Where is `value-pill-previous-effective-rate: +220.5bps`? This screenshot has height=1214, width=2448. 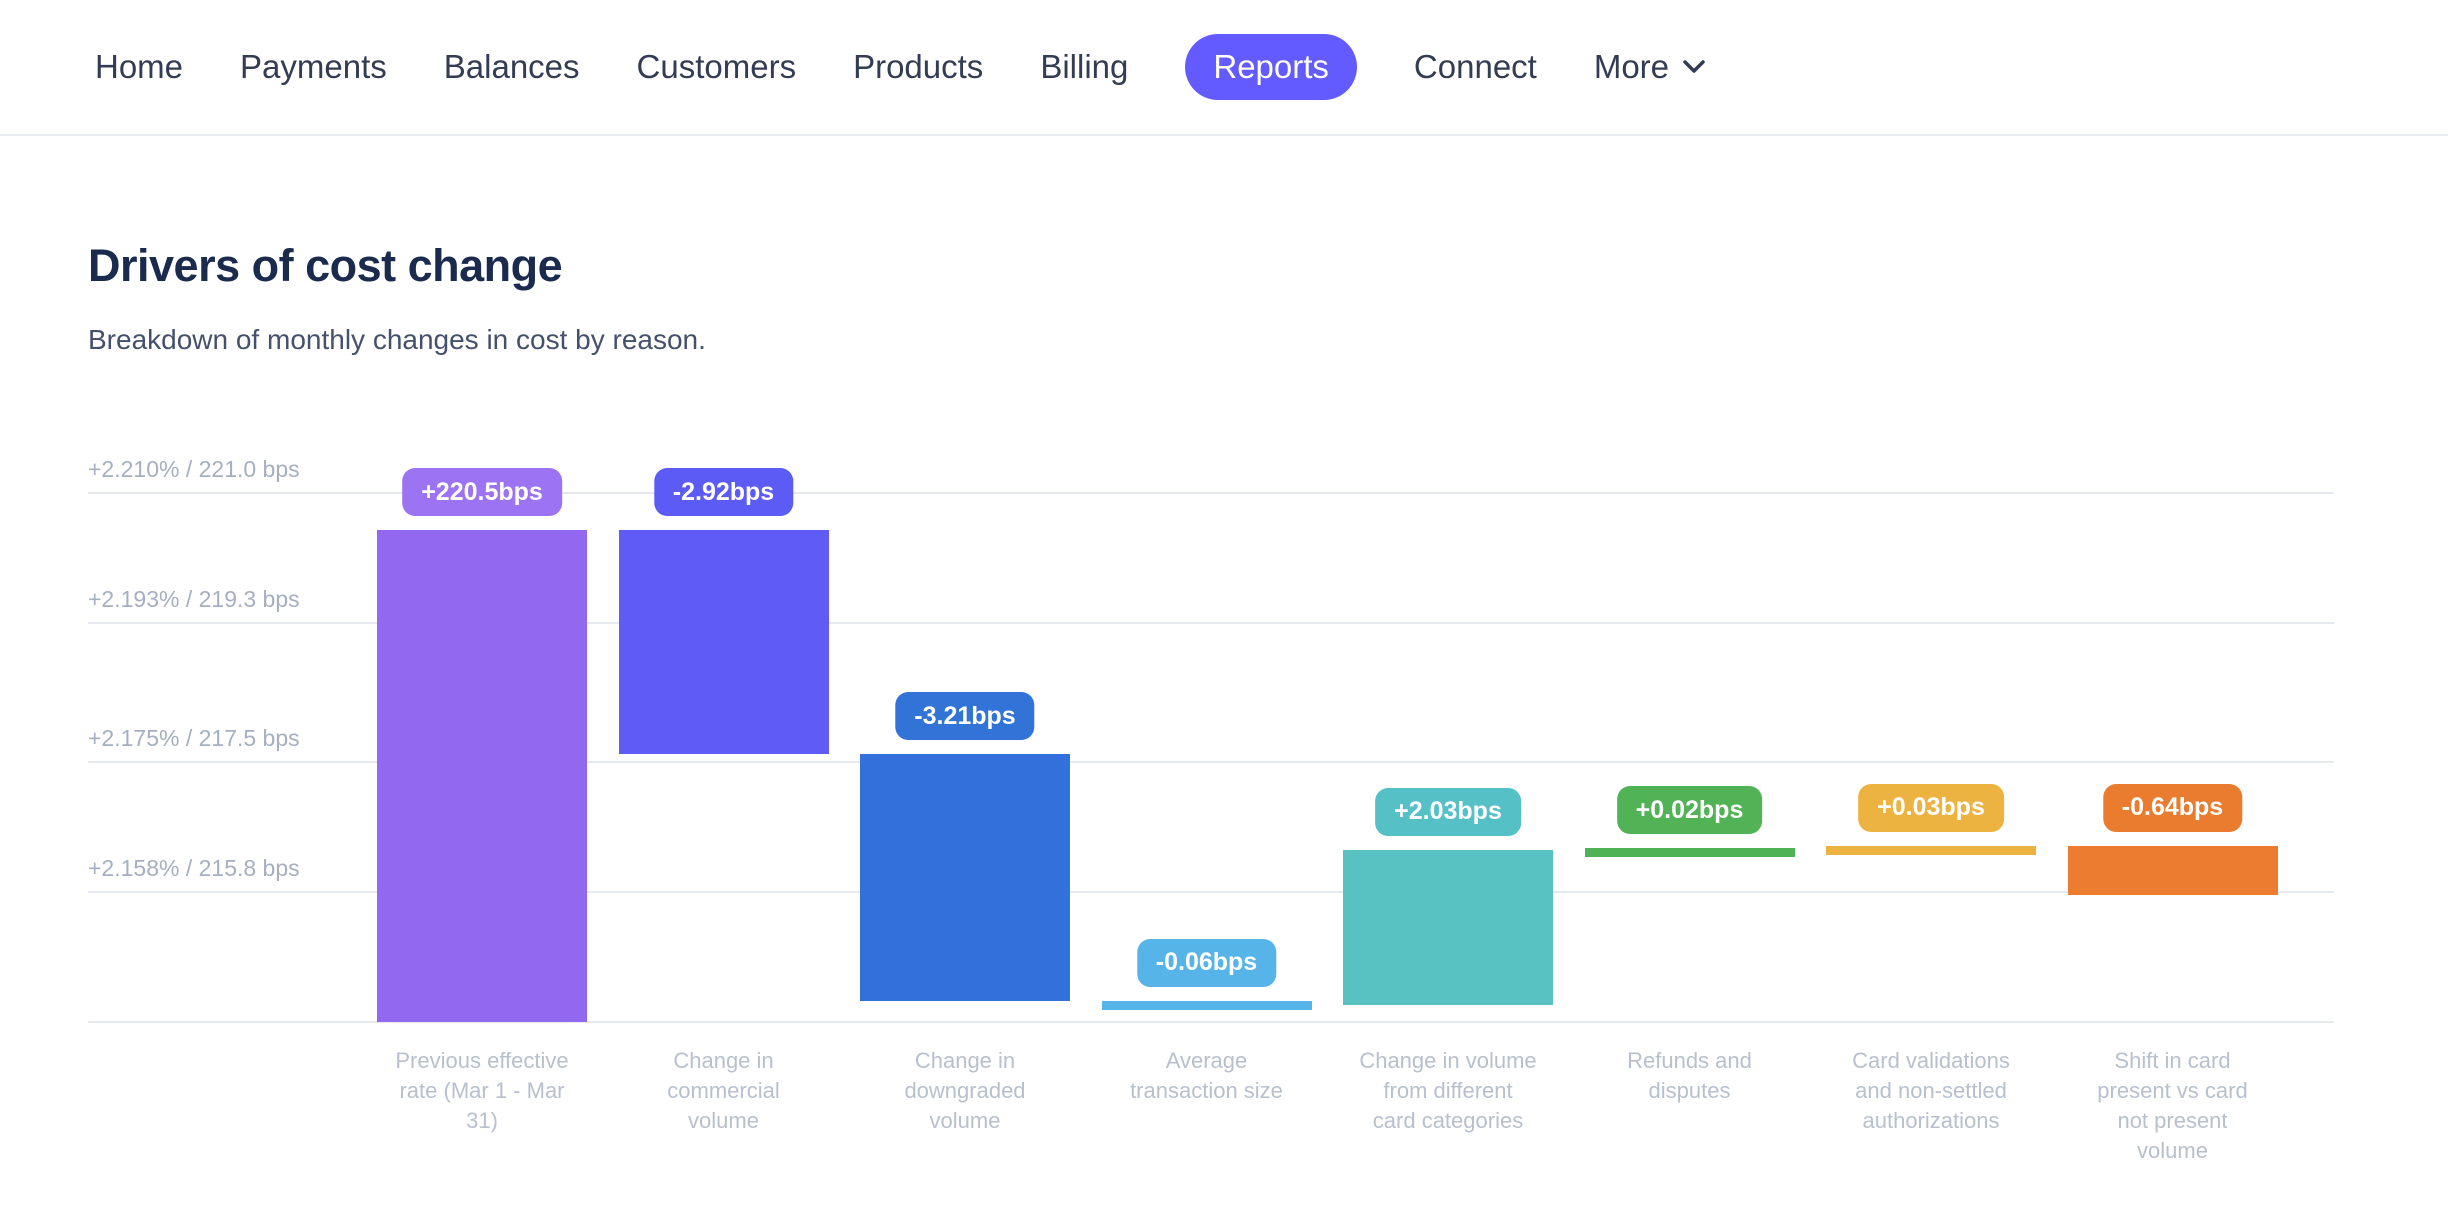
value-pill-previous-effective-rate: +220.5bps is located at coordinates (482, 492).